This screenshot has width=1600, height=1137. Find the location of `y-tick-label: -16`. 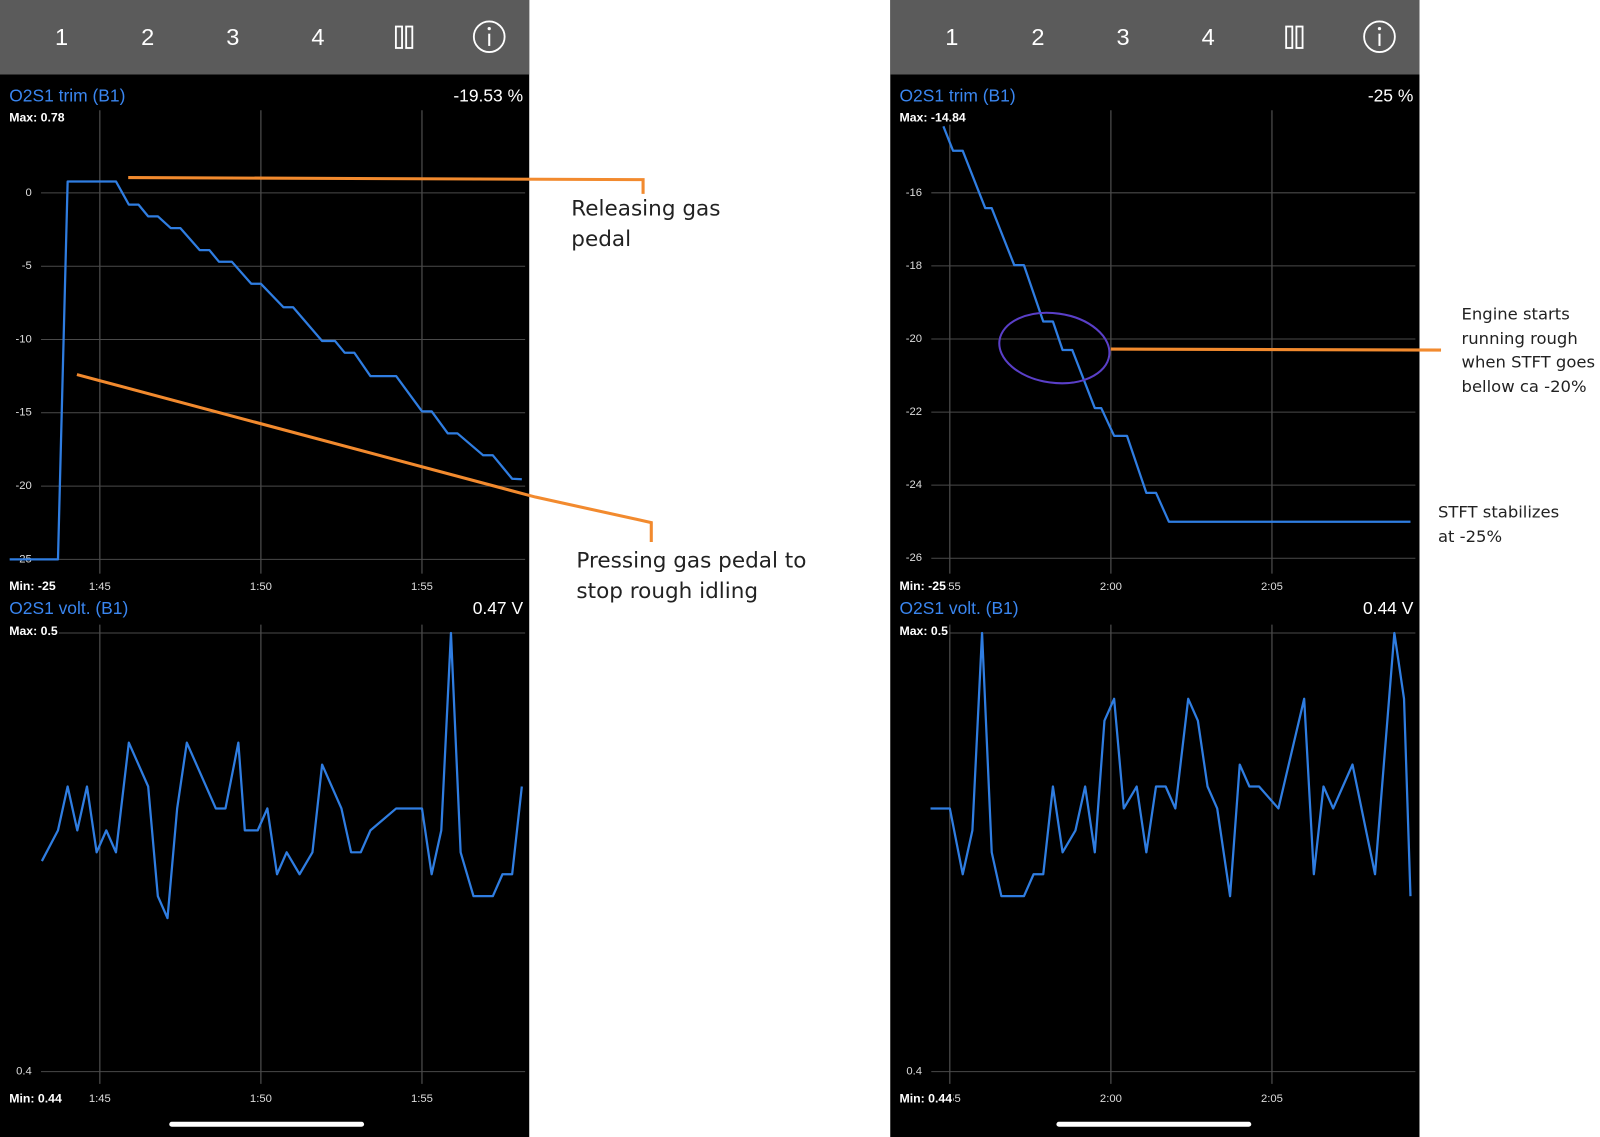

y-tick-label: -16 is located at coordinates (914, 193).